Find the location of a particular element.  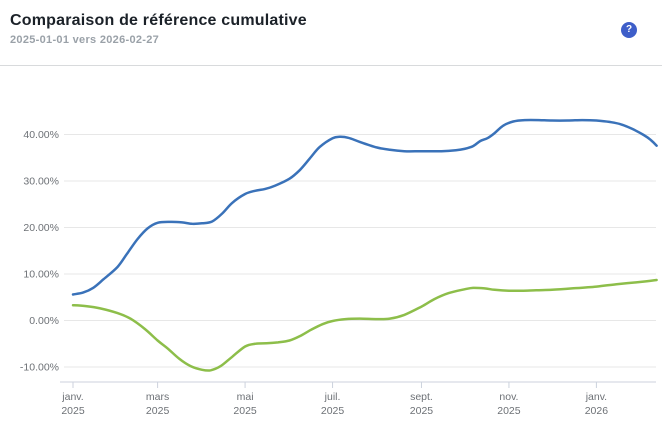

y-tick-label: 0.00% is located at coordinates (44, 321).